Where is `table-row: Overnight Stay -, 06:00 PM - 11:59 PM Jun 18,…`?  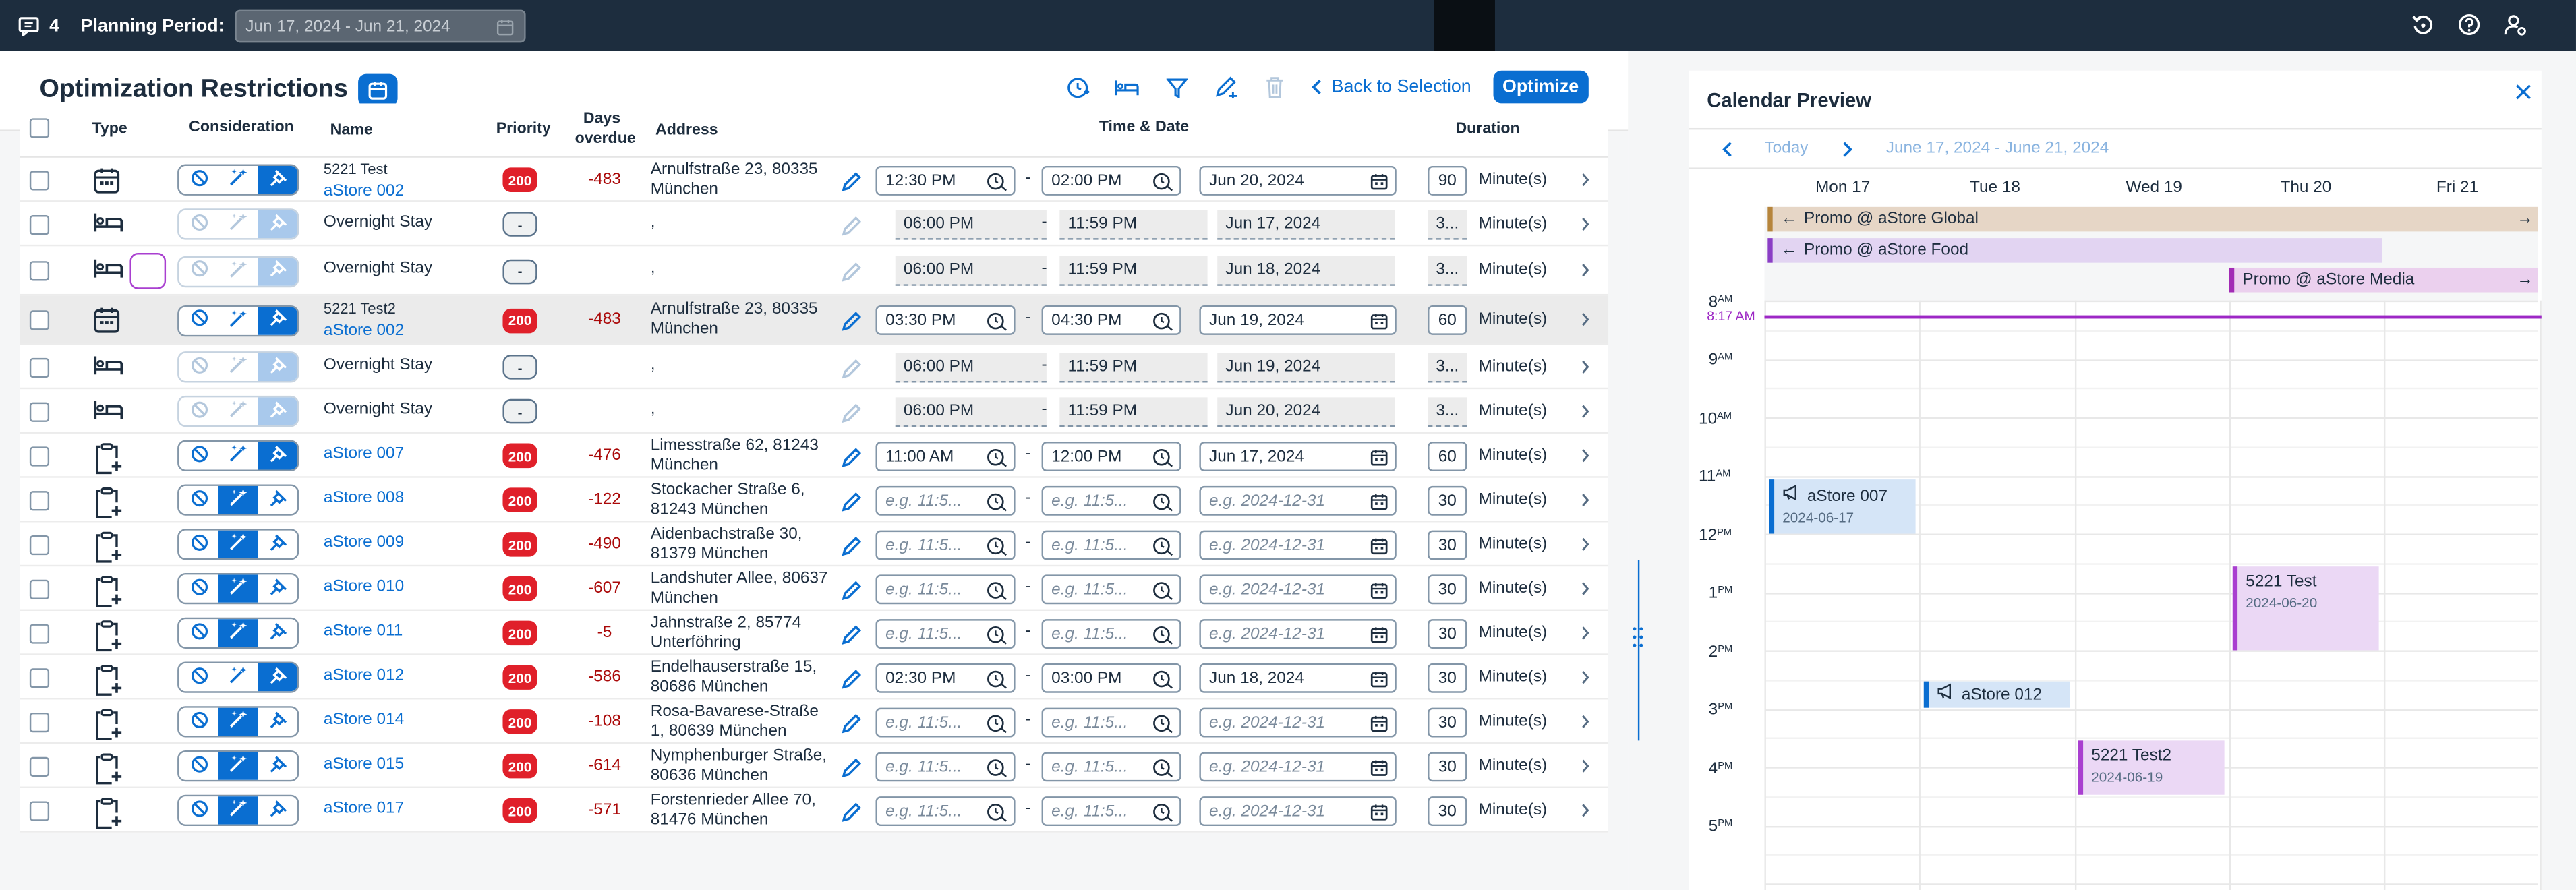 table-row: Overnight Stay -, 06:00 PM - 11:59 PM Jun 18,… is located at coordinates (814, 271).